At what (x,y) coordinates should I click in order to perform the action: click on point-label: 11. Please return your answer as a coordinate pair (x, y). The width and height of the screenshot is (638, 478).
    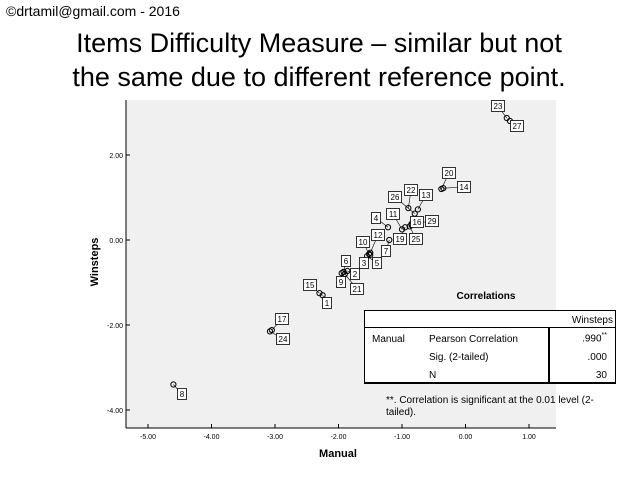
    Looking at the image, I should click on (393, 214).